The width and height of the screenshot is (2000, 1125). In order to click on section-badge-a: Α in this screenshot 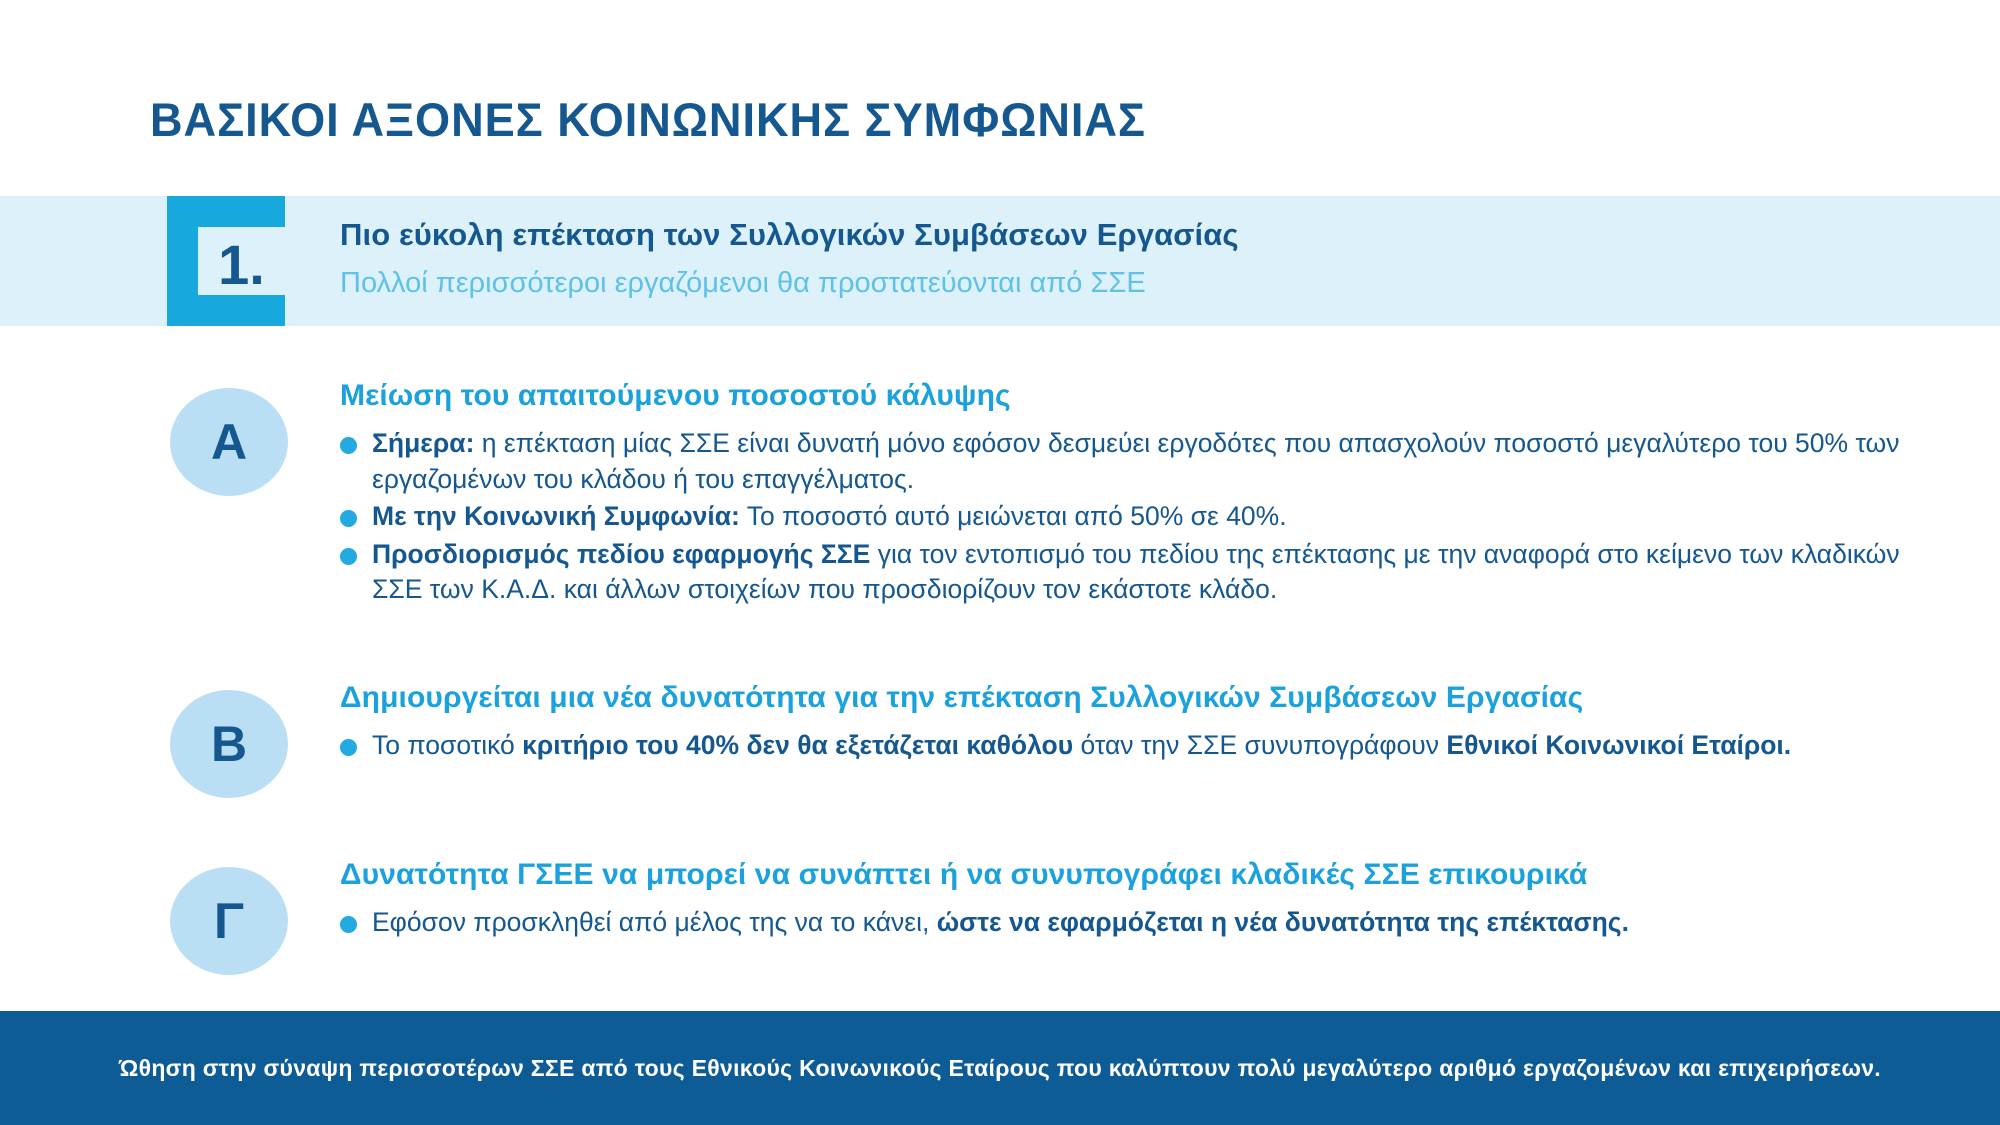, I will do `click(229, 442)`.